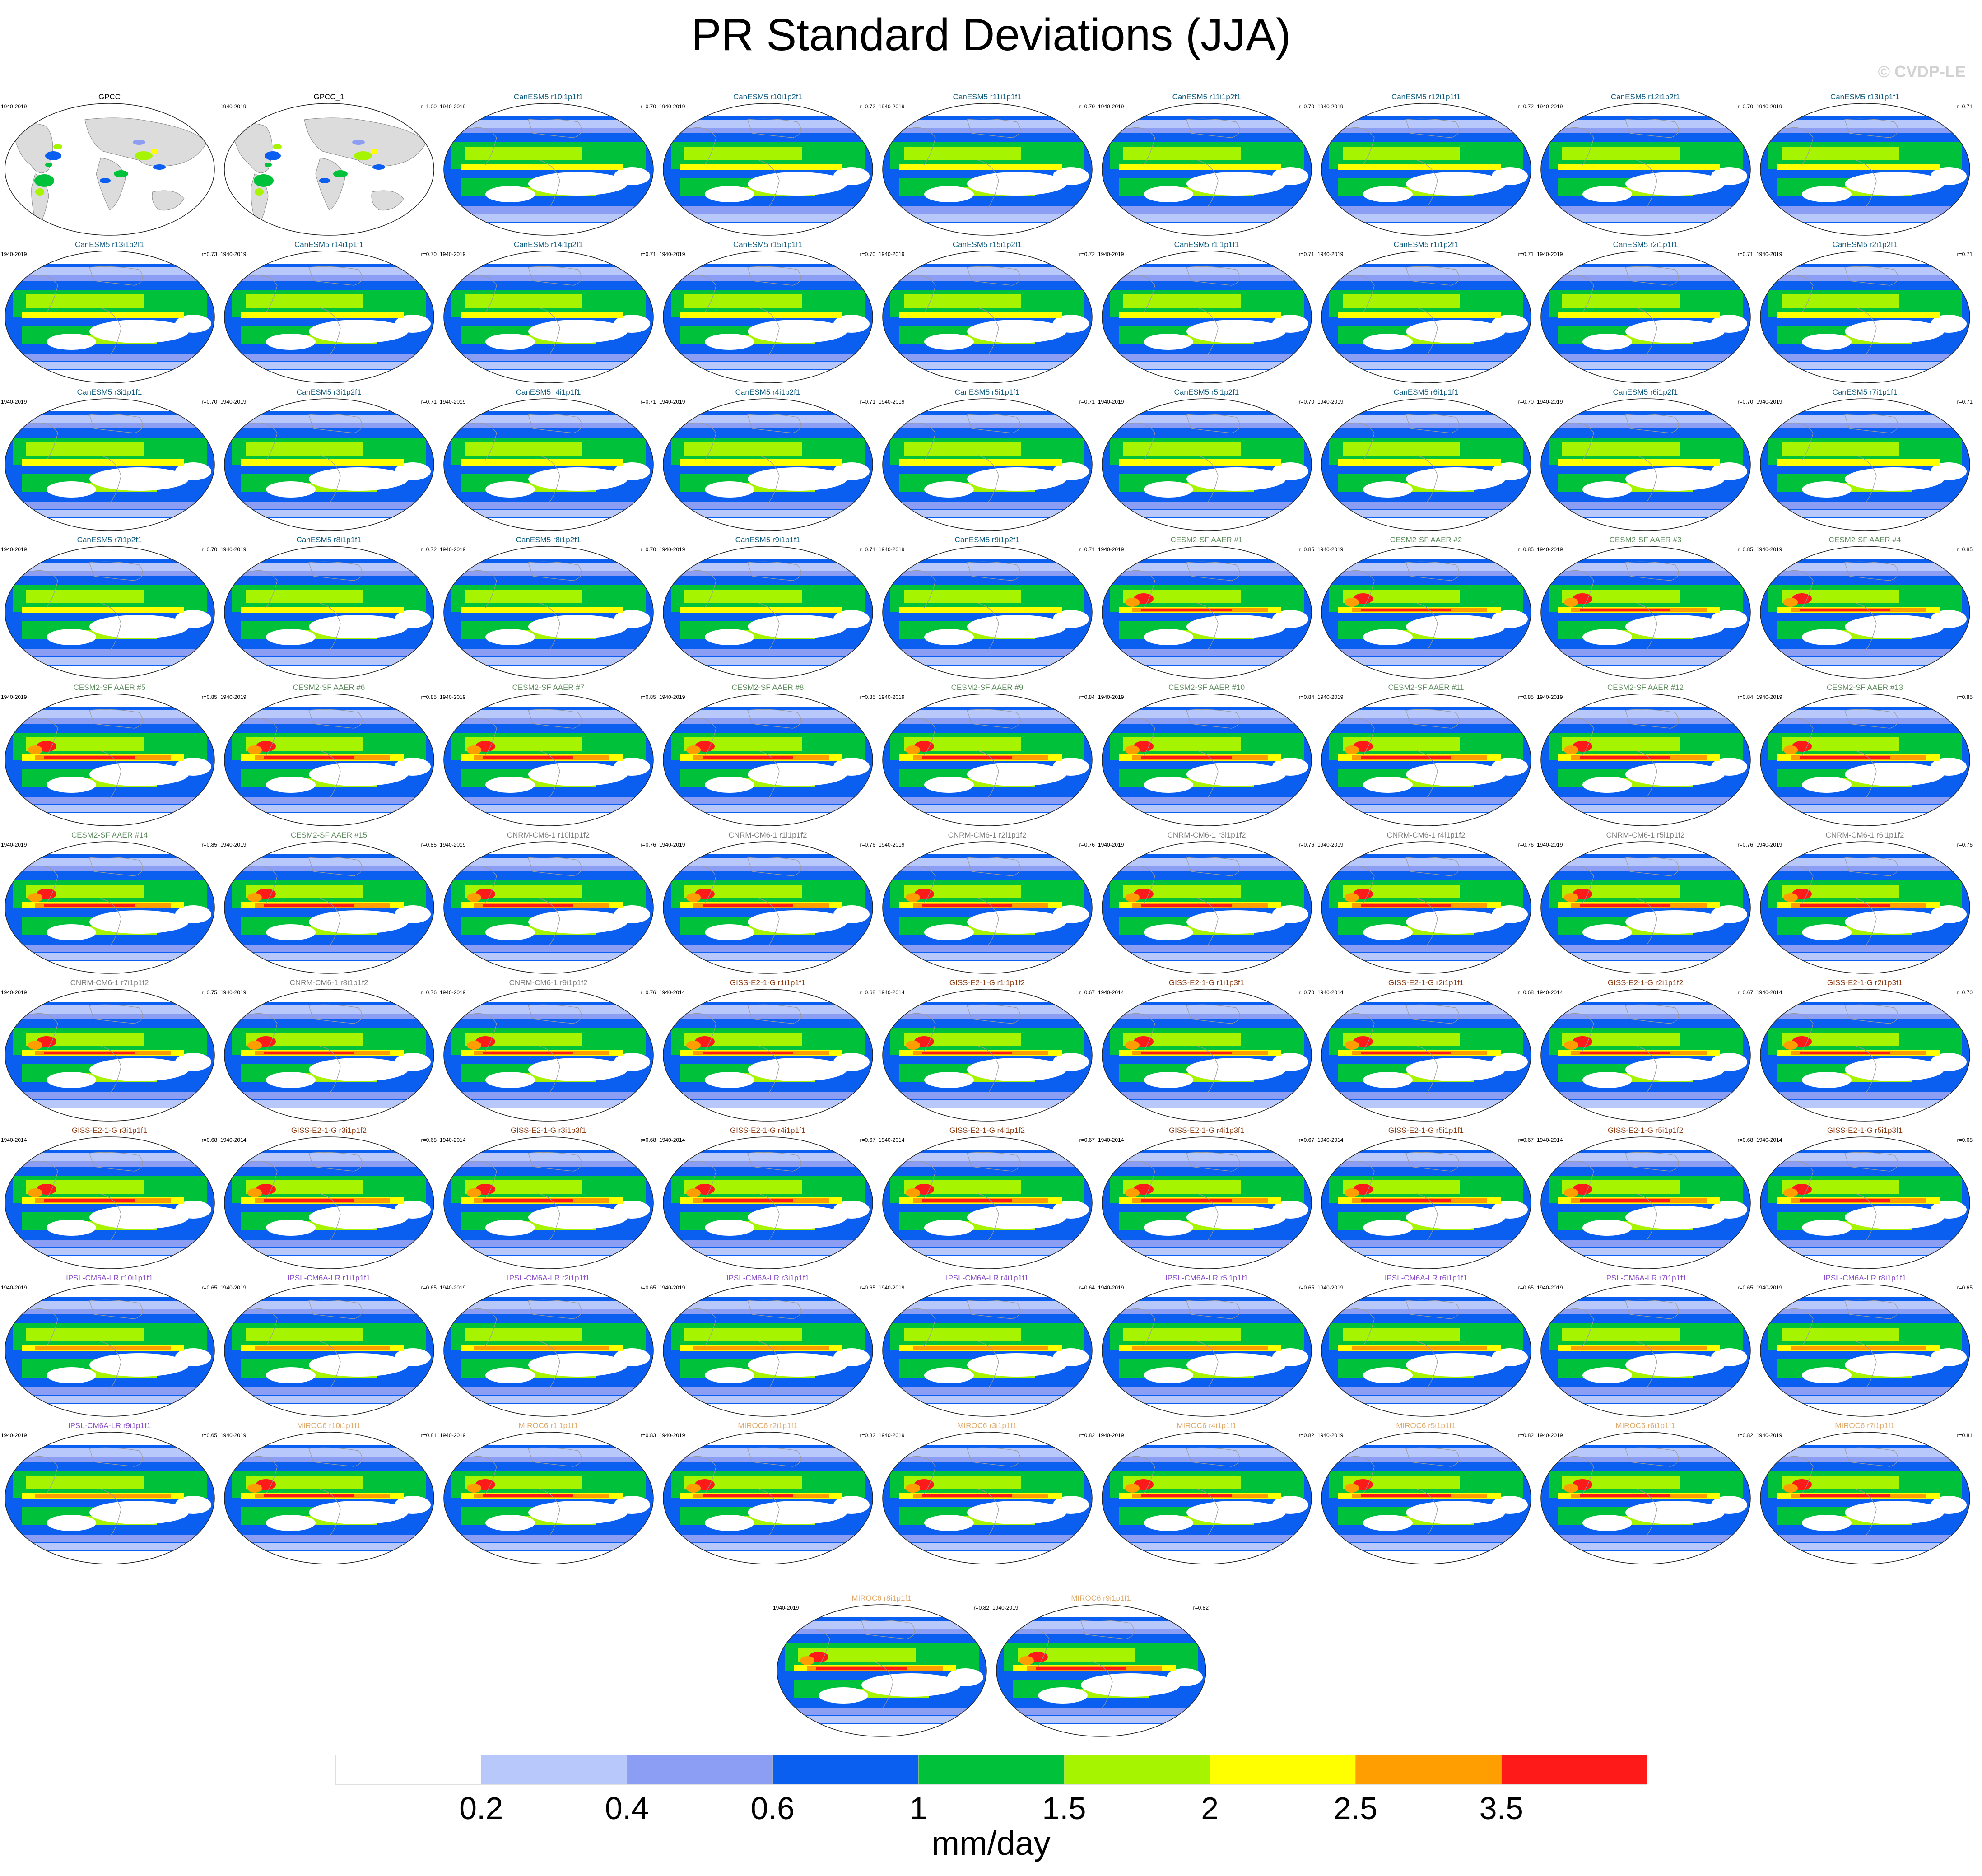  I want to click on map-panel: CanESM5 r2i1p1f1 1940-2019 r=0.71, so click(1645, 314).